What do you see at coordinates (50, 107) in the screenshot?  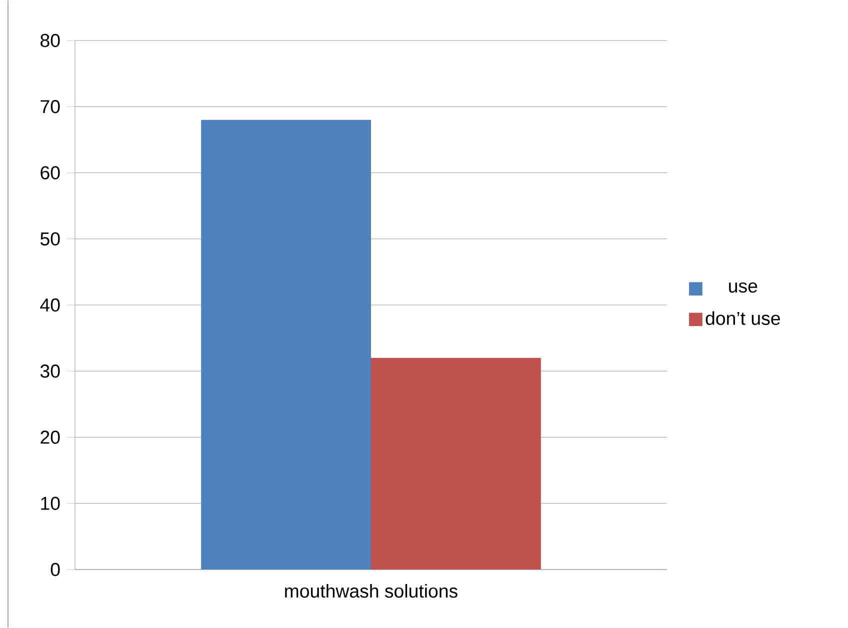 I see `y-tick-label: 70` at bounding box center [50, 107].